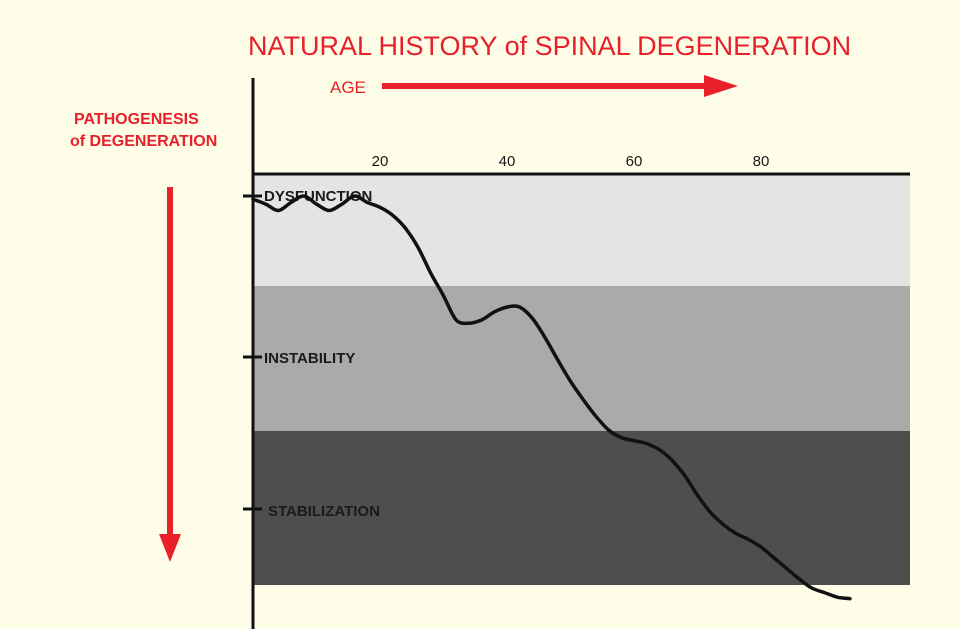  What do you see at coordinates (136, 119) in the screenshot?
I see `y-axis-label-line1: PATHOGENESIS` at bounding box center [136, 119].